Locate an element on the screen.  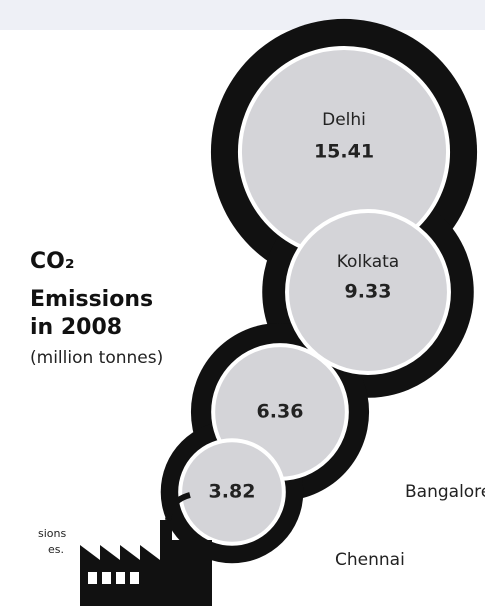
value-label: 3.82 is located at coordinates (232, 492).